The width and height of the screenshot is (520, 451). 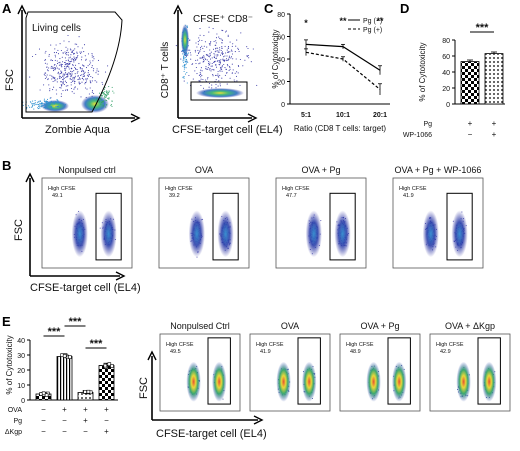 I want to click on significance-mark: ***, so click(x=97, y=344).